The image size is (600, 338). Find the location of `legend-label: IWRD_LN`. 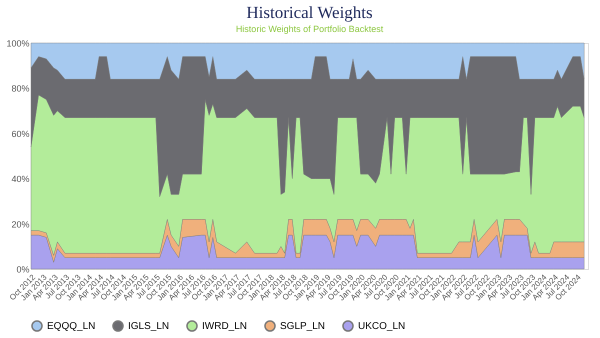

legend-label: IWRD_LN is located at coordinates (225, 326).